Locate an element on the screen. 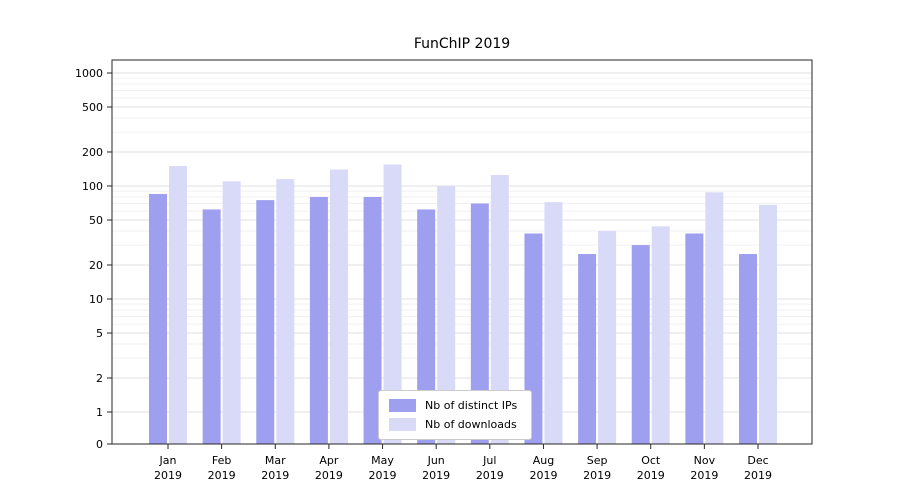 This screenshot has width=900, height=500. bar-ips-mar is located at coordinates (265, 322).